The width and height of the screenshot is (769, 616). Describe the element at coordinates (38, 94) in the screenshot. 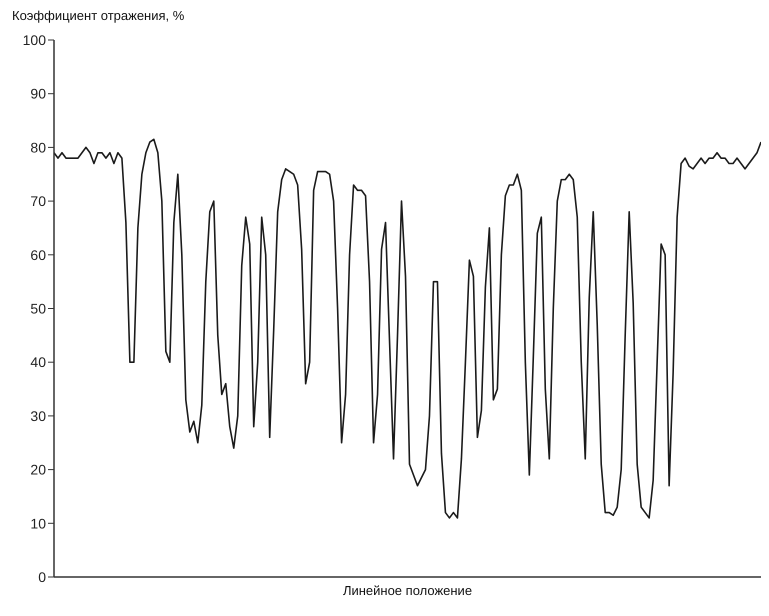

I see `y-tick-label: 90` at that location.